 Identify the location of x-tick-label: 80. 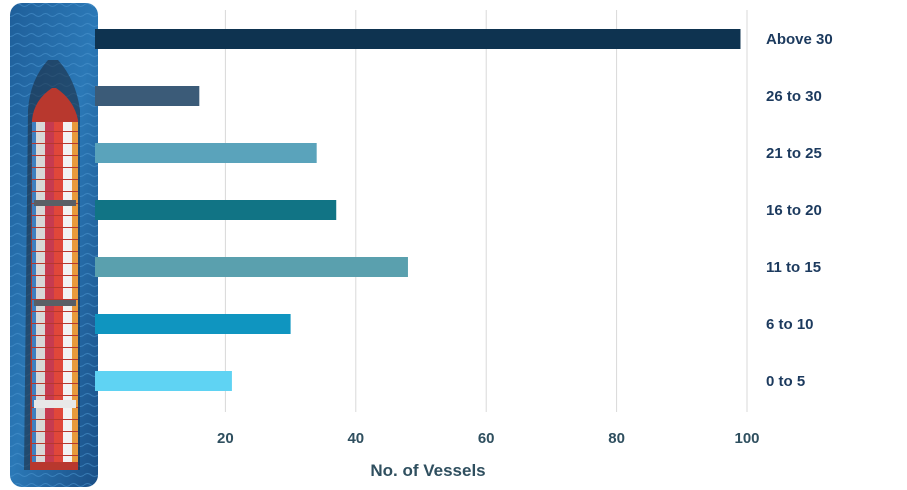
(616, 438).